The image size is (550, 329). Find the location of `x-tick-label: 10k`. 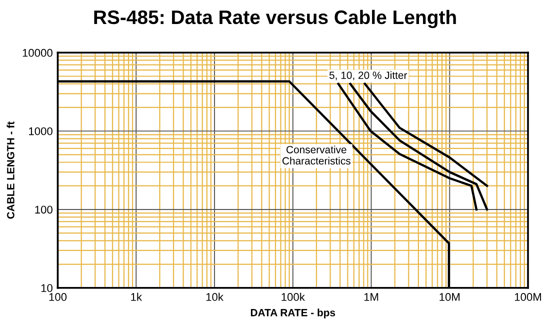

x-tick-label: 10k is located at coordinates (215, 296).